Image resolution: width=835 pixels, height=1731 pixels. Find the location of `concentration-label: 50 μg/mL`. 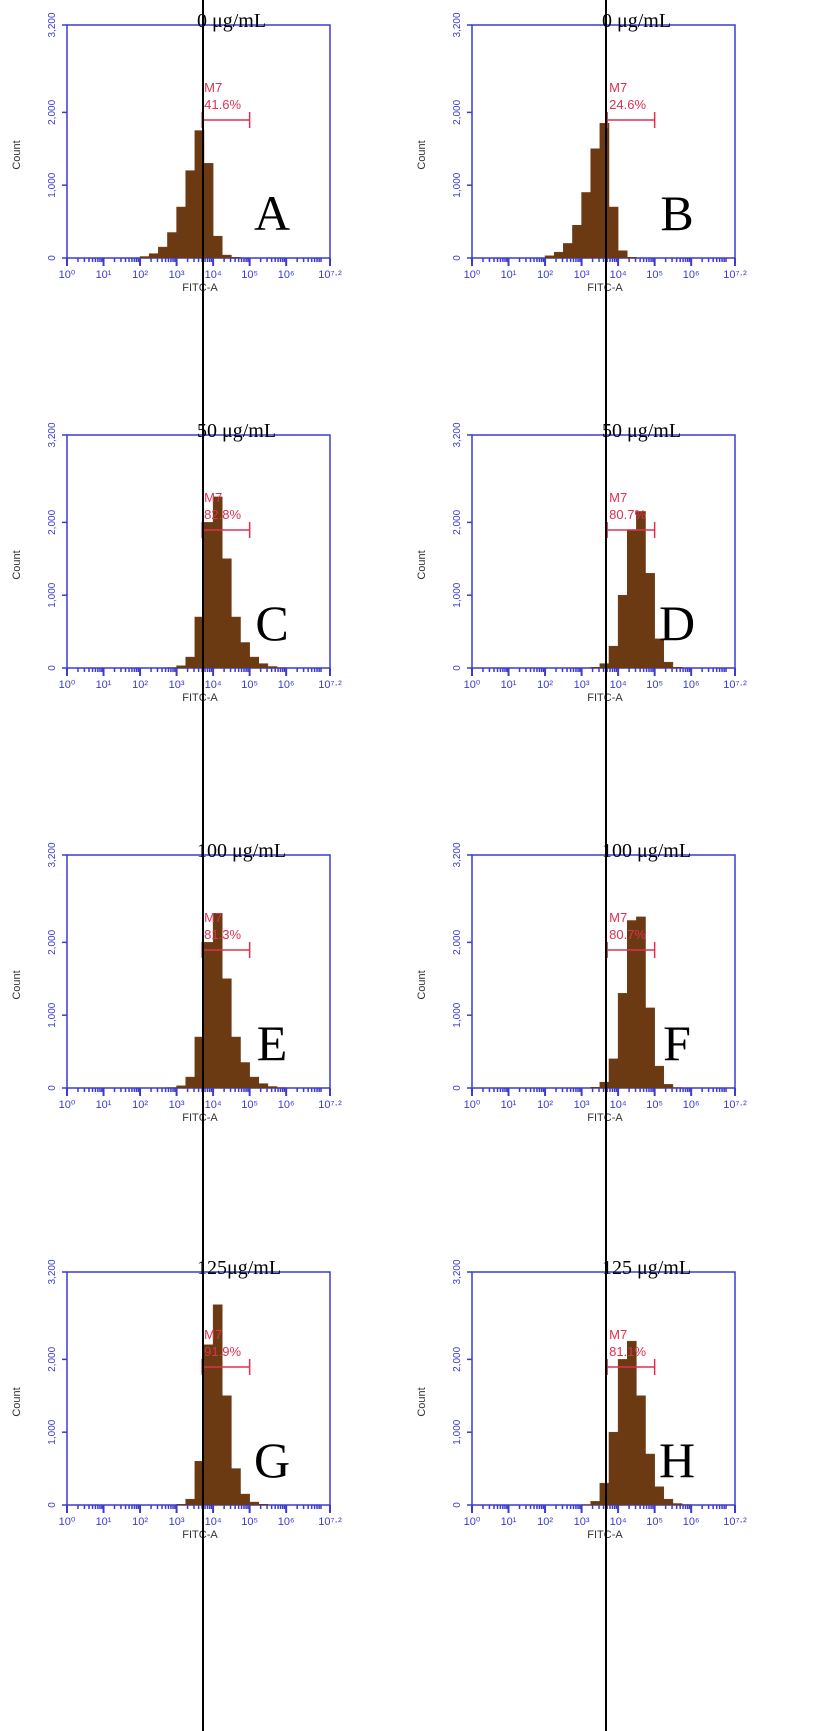

concentration-label: 50 μg/mL is located at coordinates (236, 431).